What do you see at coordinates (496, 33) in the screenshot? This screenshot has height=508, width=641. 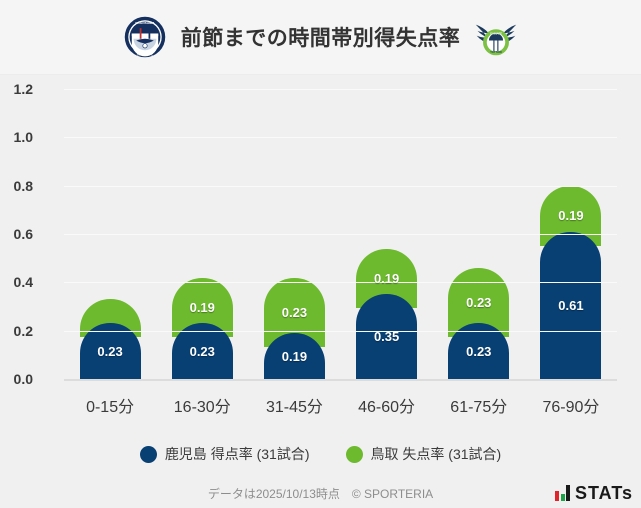 I see `svg-text: GAINARE` at bounding box center [496, 33].